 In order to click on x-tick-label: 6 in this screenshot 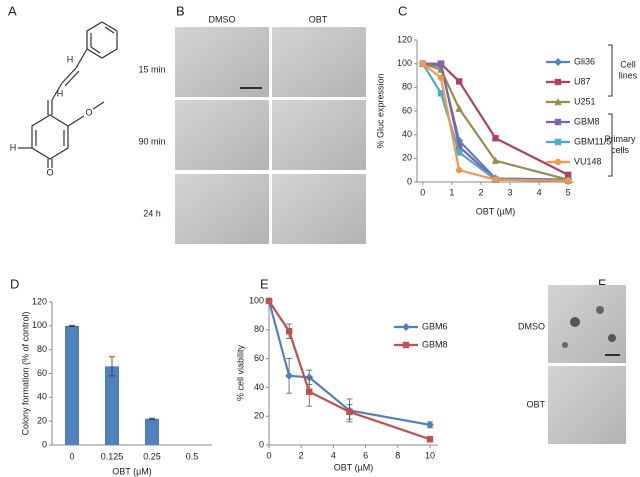, I will do `click(365, 455)`.